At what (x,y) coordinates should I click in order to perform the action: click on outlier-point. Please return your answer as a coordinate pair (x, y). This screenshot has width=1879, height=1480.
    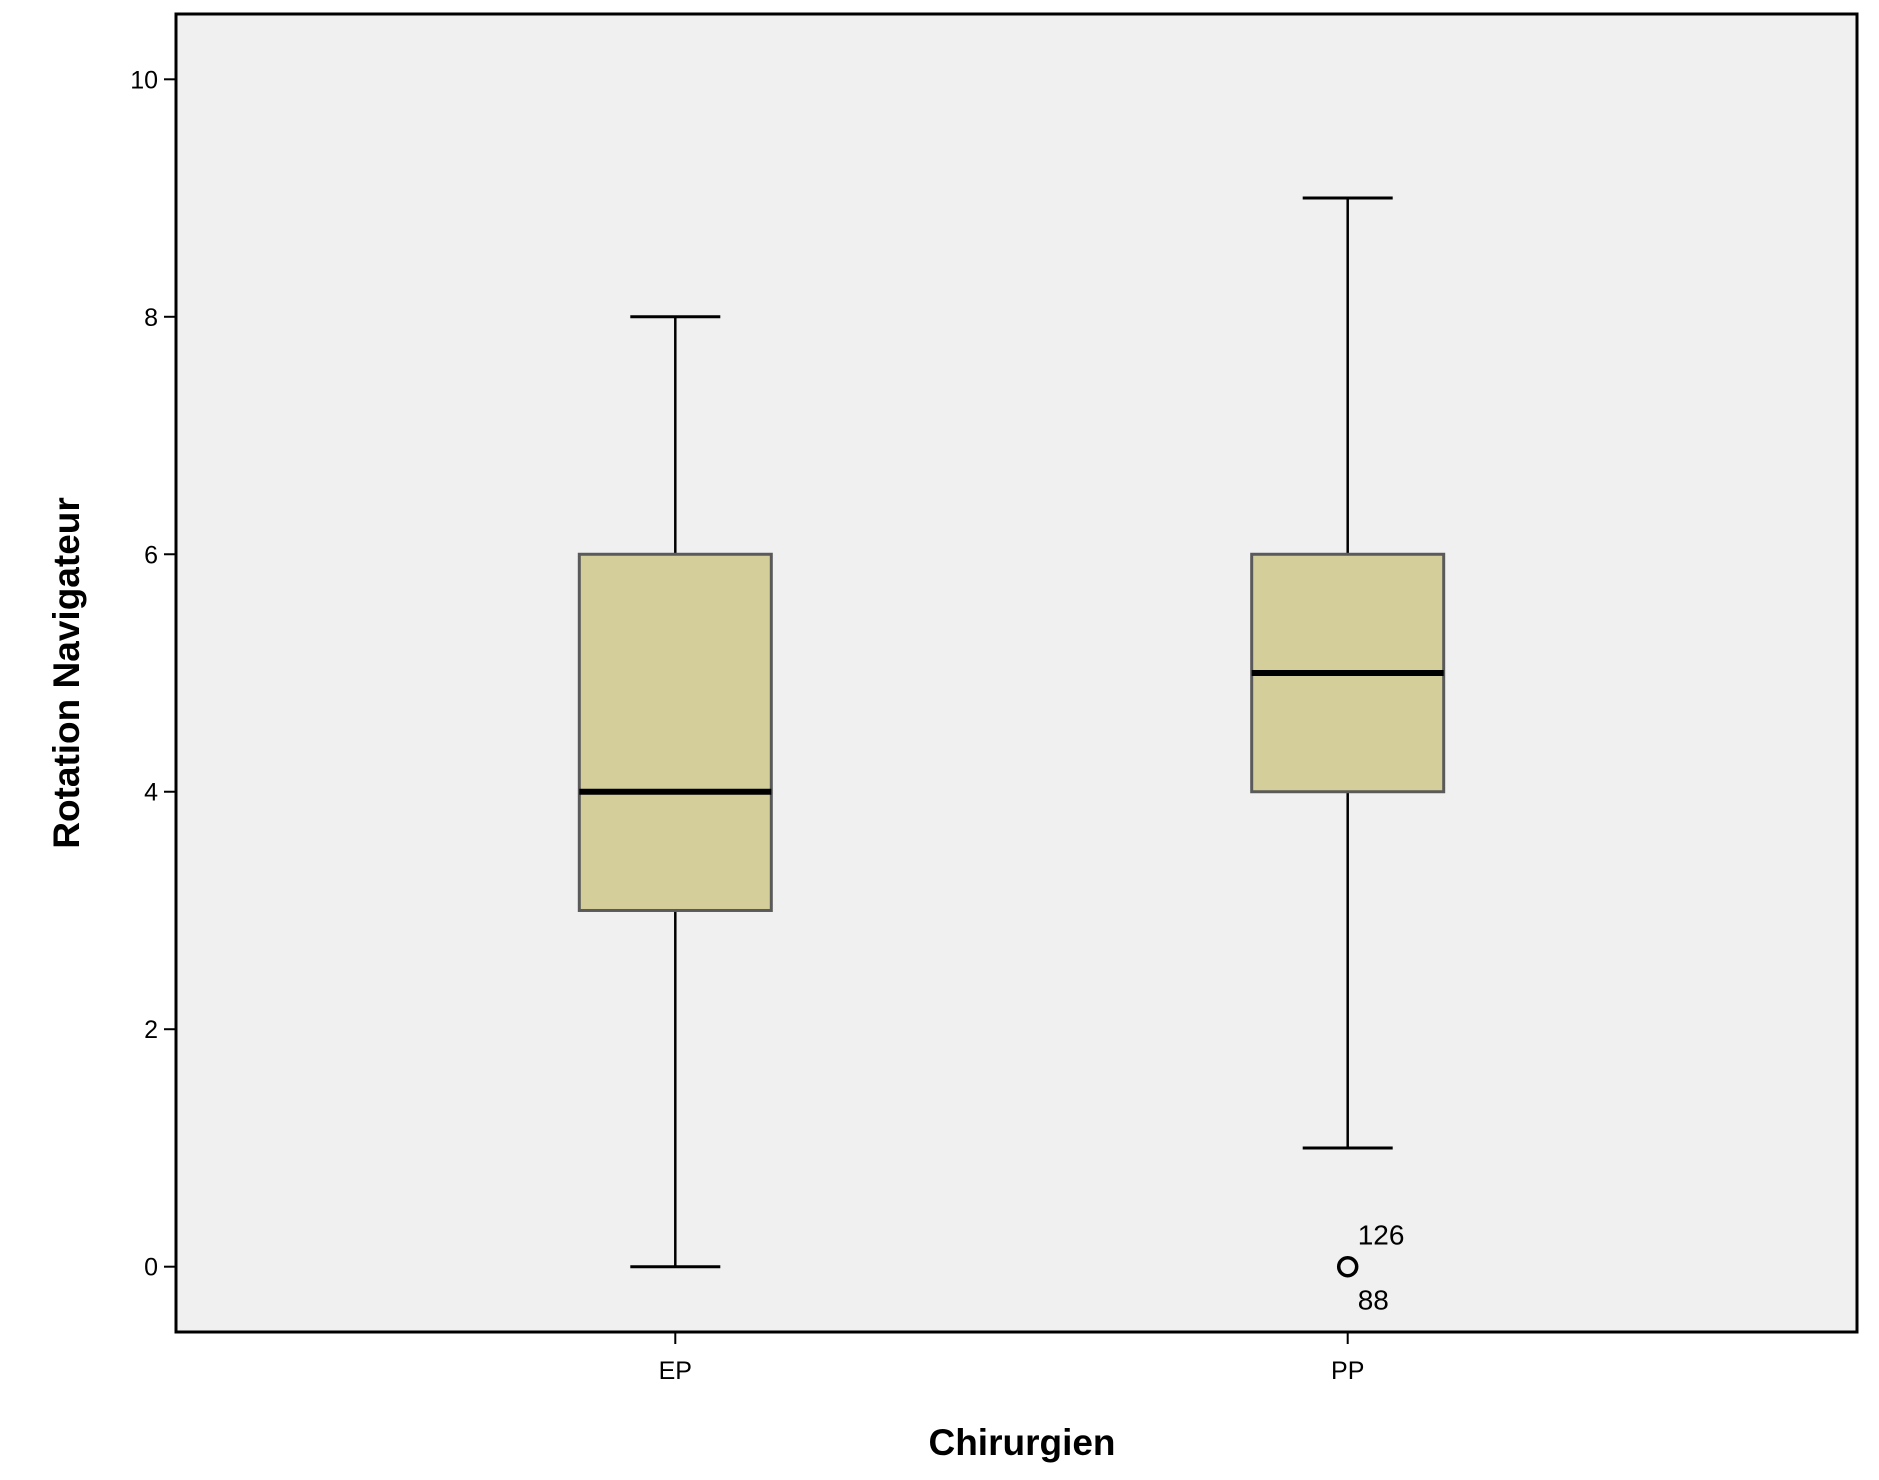
    Looking at the image, I should click on (1347, 1266).